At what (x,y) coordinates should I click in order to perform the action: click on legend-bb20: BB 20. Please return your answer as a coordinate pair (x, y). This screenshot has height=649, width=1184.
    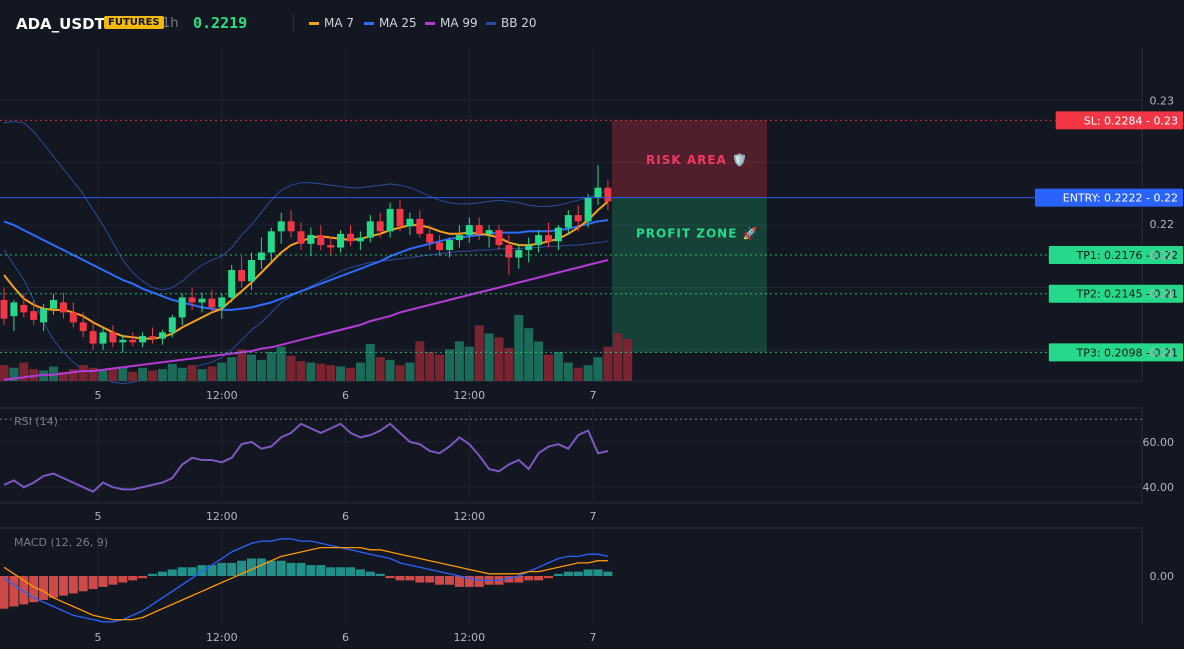
    Looking at the image, I should click on (511, 23).